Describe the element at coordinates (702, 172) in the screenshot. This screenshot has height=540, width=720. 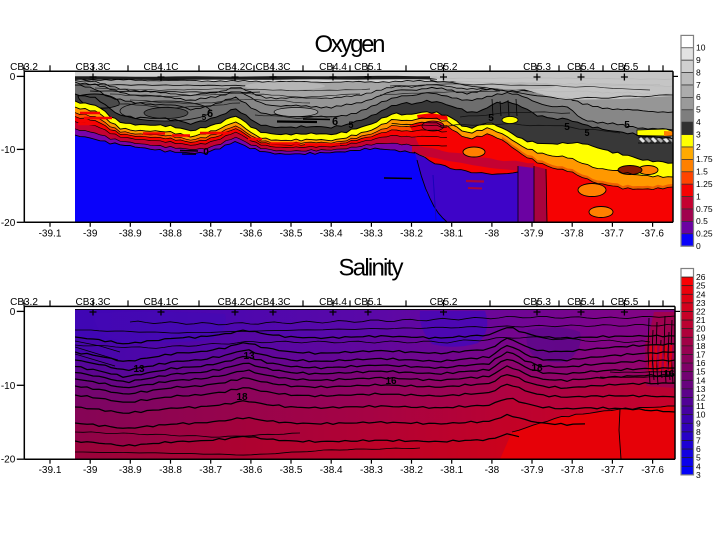
I see `svg-text: 1.5` at that location.